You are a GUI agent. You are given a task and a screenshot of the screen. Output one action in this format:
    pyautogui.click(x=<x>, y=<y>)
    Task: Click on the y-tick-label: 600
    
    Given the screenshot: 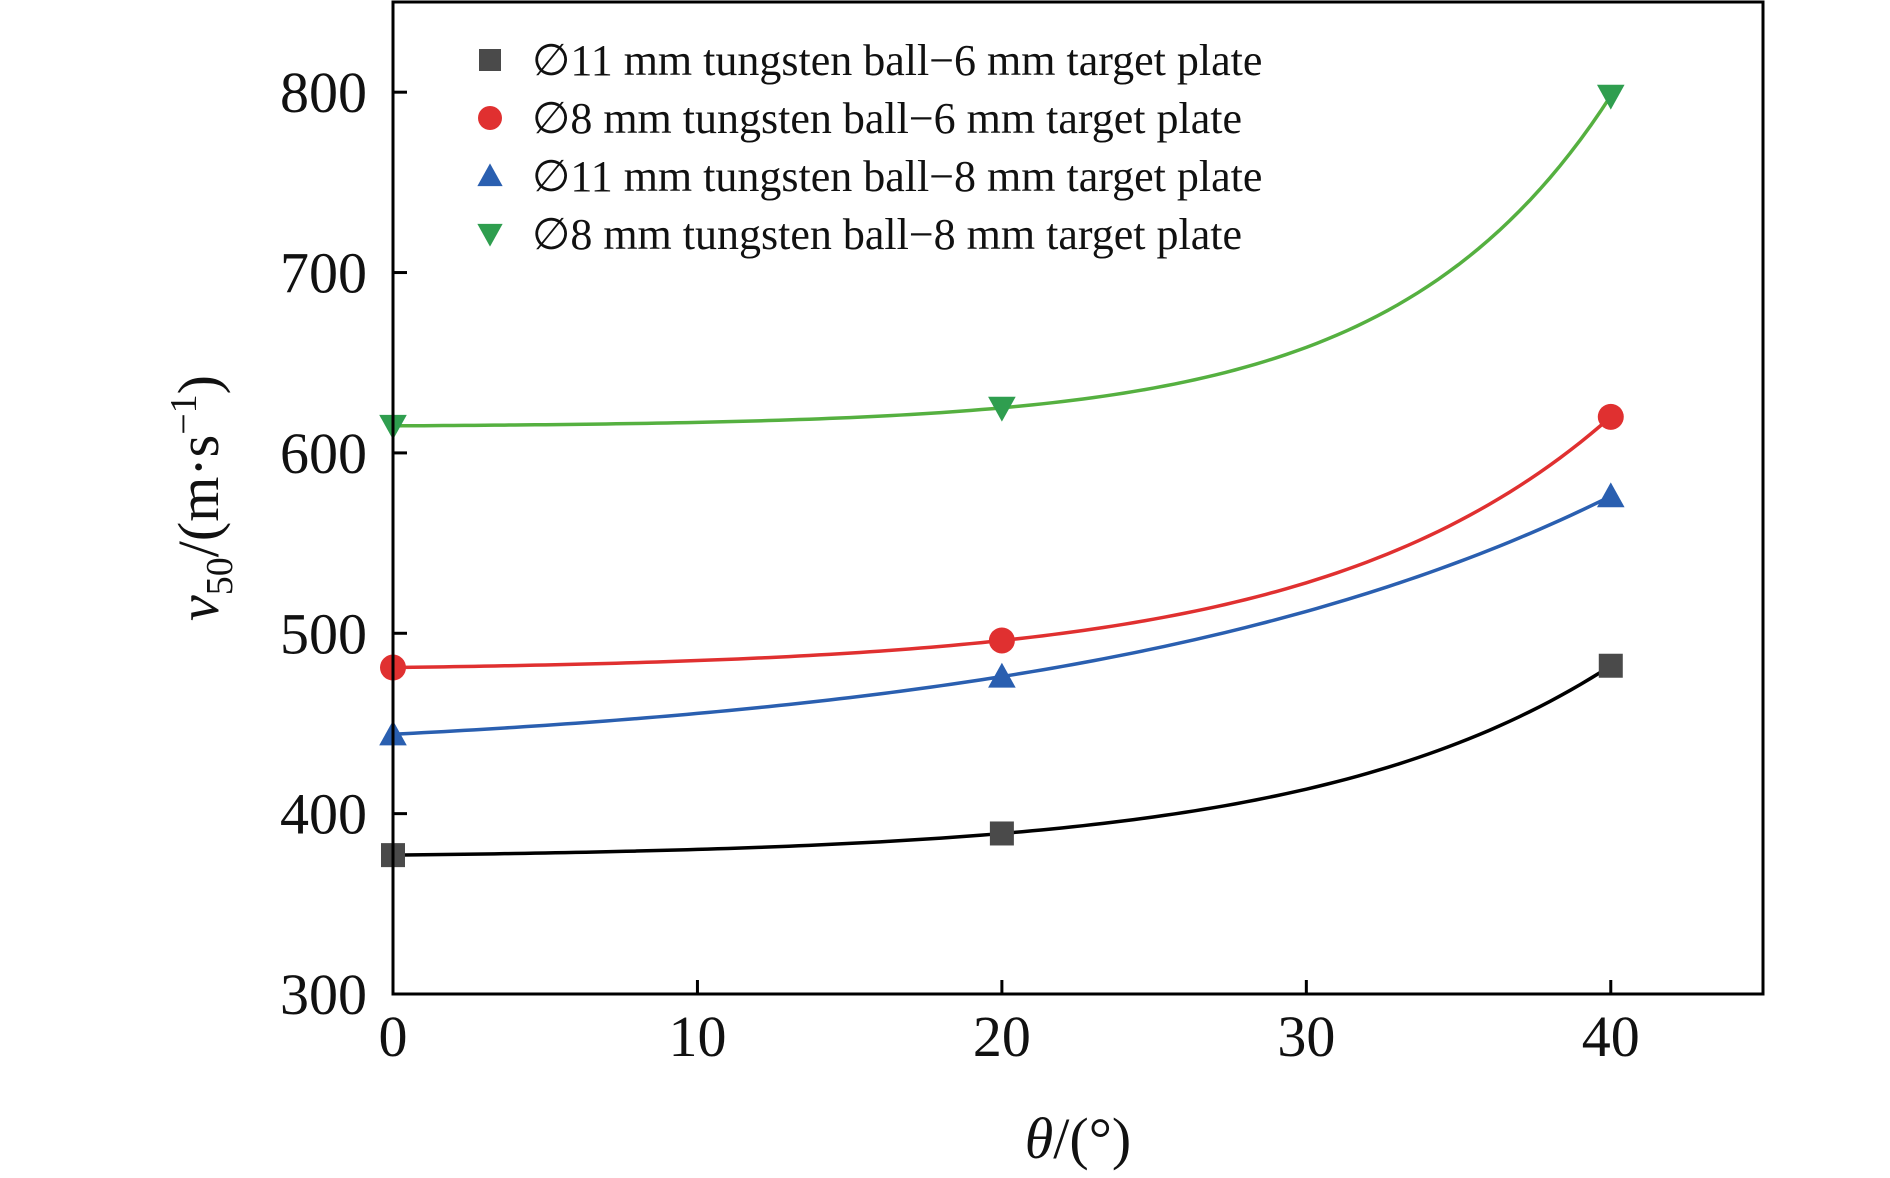 What is the action you would take?
    pyautogui.click(x=323, y=453)
    